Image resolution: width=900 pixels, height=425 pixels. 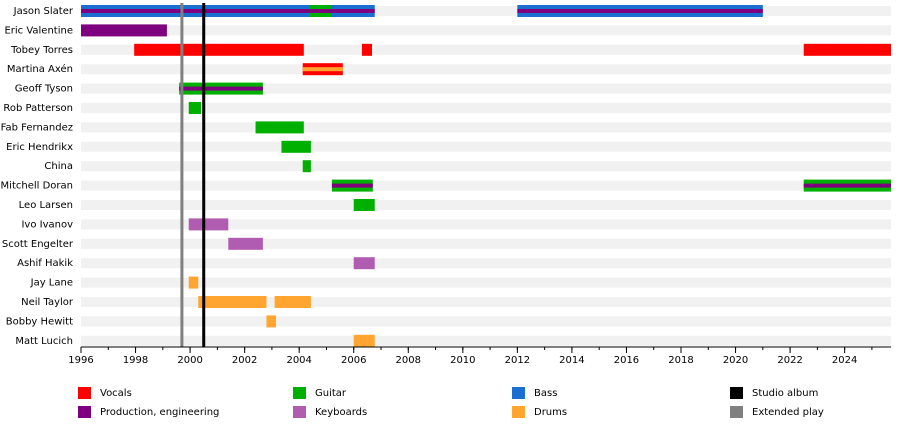 I want to click on member-name: Ivo Ivanov, so click(x=47, y=224).